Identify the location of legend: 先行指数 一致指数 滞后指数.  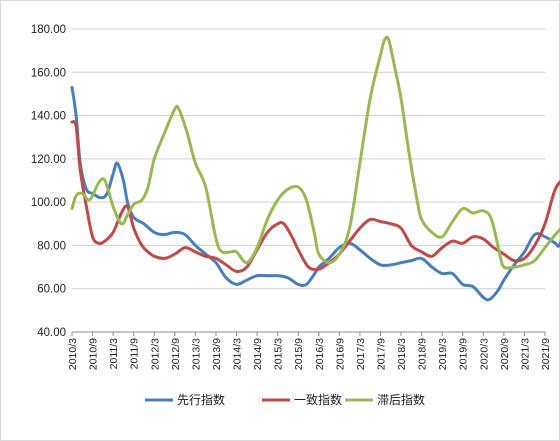
(285, 399).